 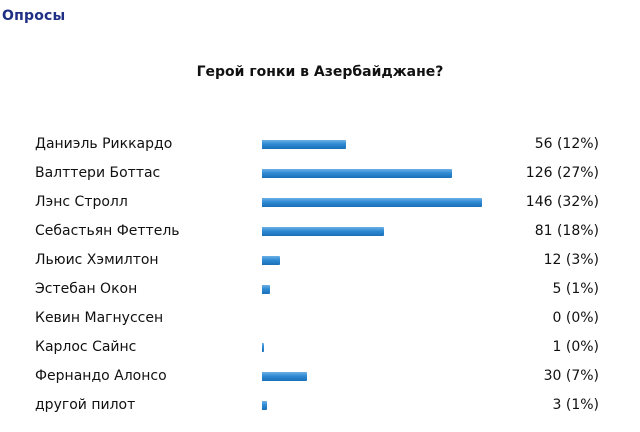 I want to click on option-result: 1 (0%), so click(x=576, y=347).